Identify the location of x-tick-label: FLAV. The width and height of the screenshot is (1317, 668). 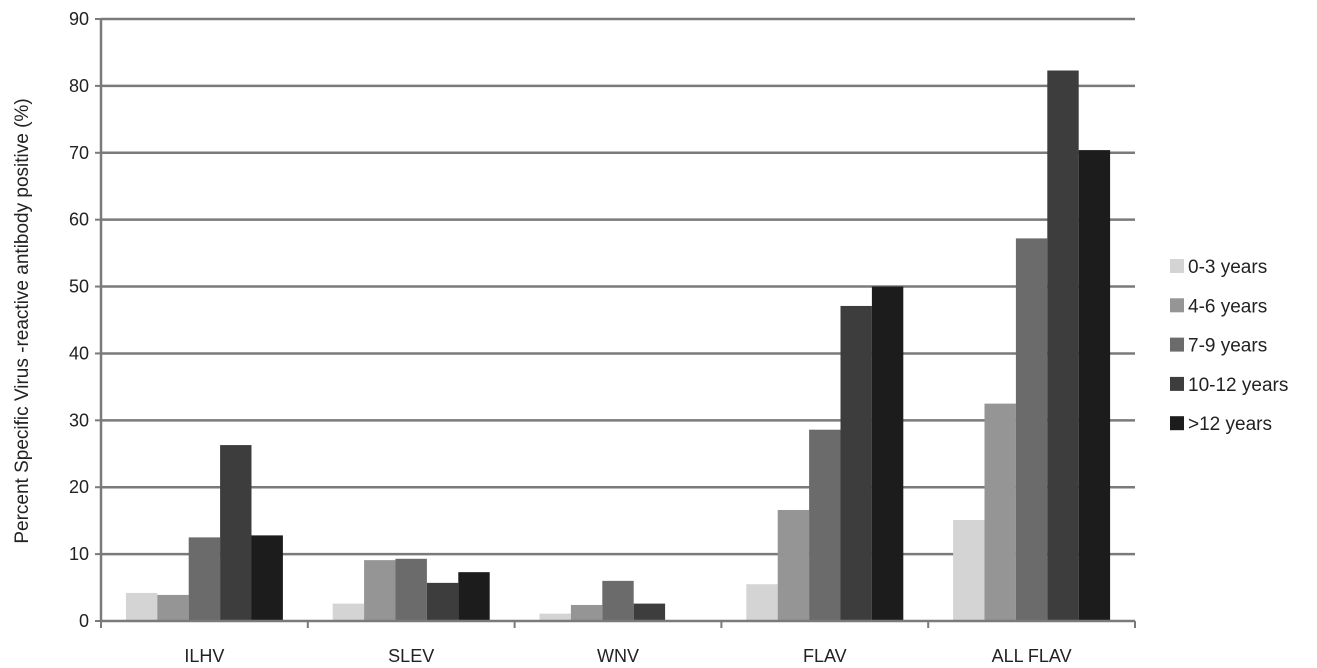
(825, 656).